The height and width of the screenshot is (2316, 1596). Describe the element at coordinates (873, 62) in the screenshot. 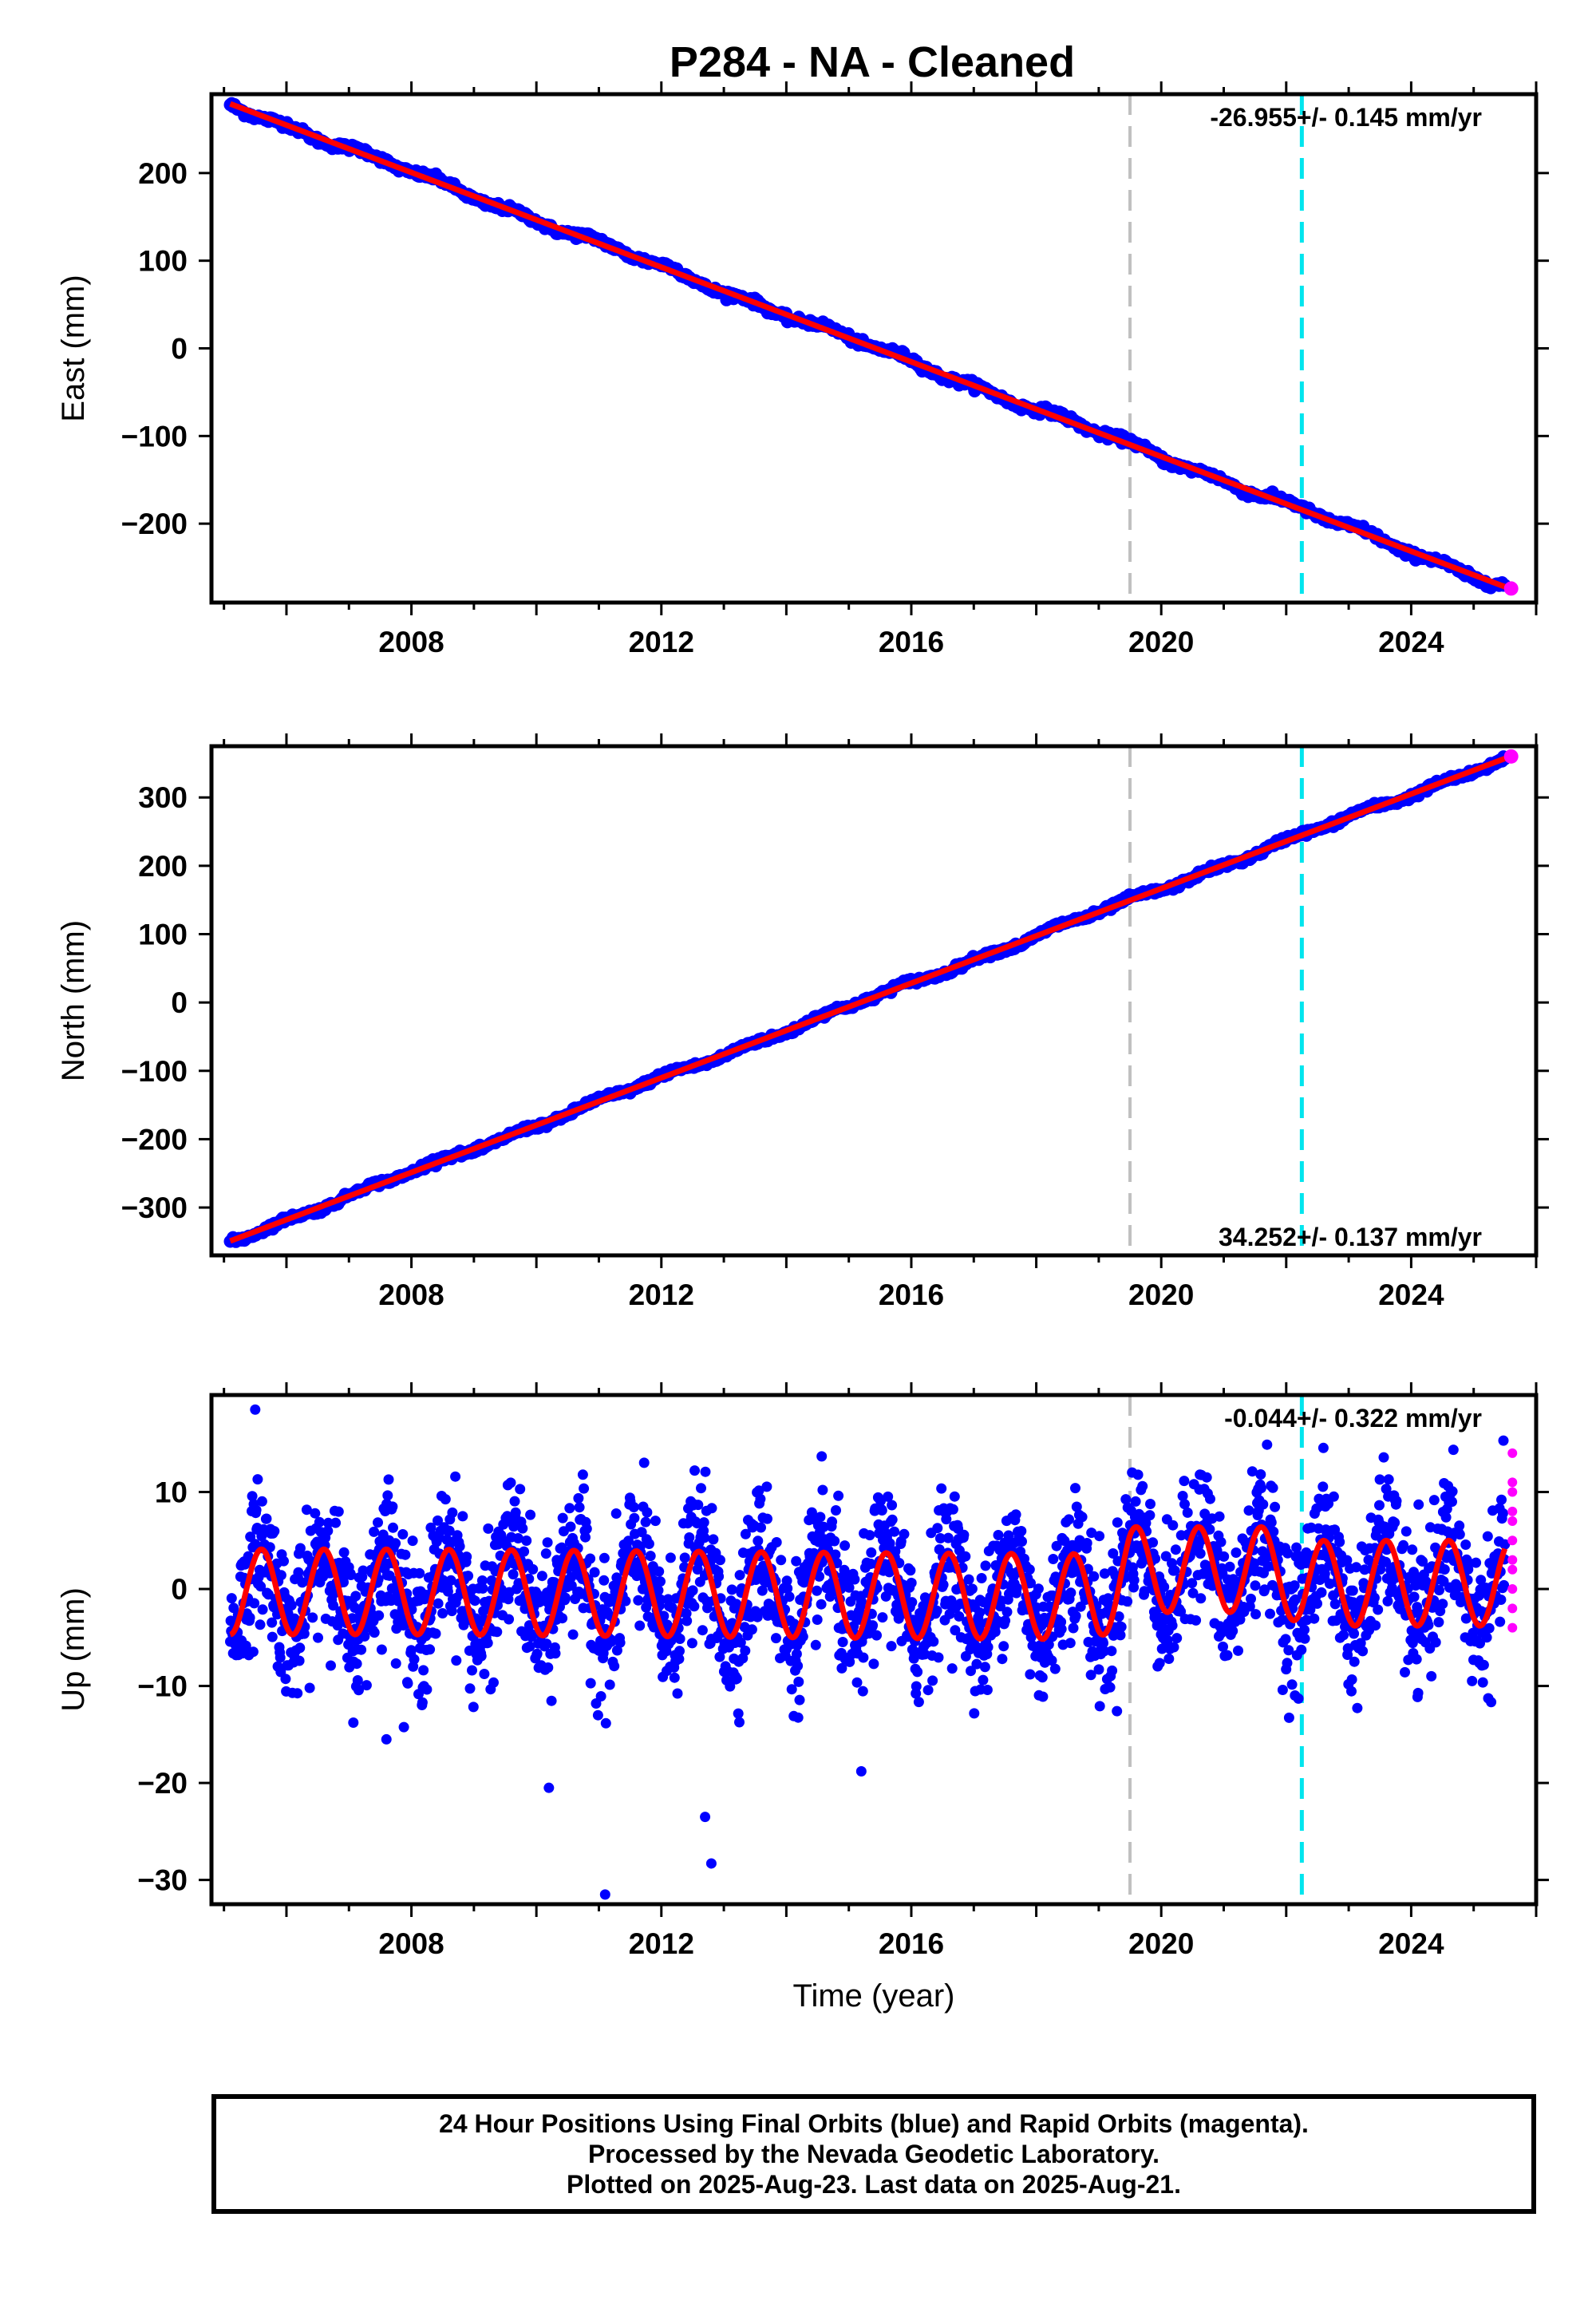

I see `chart-title: P284 - NA - Cleaned` at that location.